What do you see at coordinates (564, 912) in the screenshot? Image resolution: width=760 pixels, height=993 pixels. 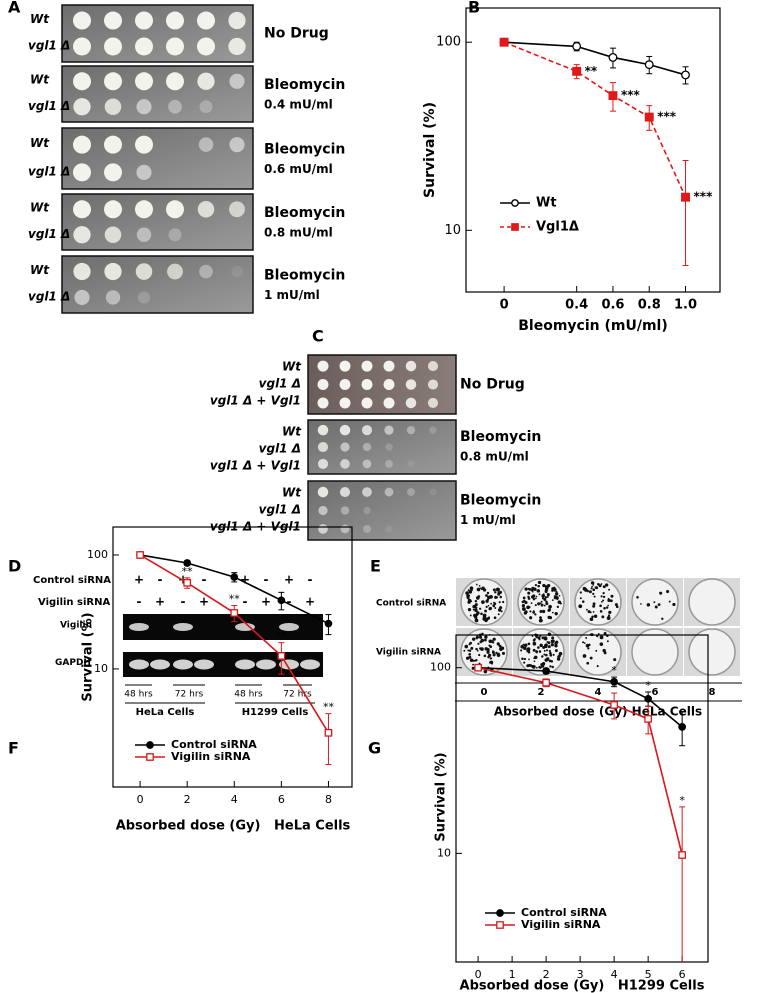 I see `legend-label: Control siRNA` at bounding box center [564, 912].